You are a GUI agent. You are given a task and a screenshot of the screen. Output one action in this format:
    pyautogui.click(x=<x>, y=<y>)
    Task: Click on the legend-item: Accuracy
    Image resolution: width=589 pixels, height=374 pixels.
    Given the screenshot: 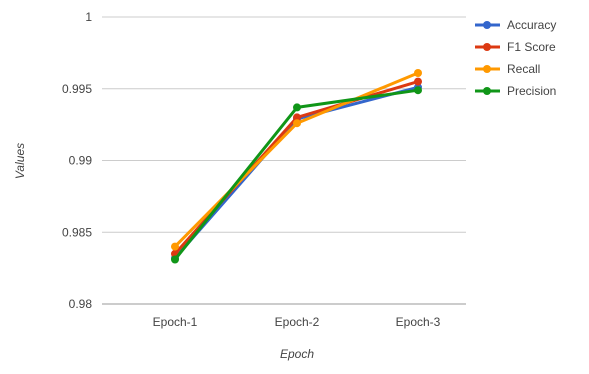 What is the action you would take?
    pyautogui.click(x=515, y=25)
    